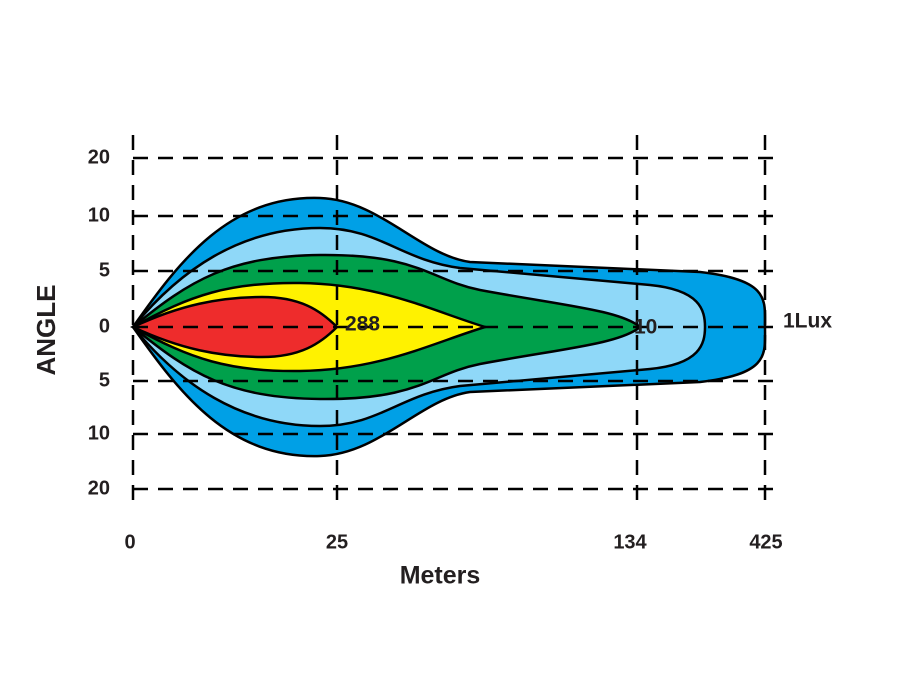 This screenshot has width=901, height=676. I want to click on annotation: 1Lux, so click(807, 321).